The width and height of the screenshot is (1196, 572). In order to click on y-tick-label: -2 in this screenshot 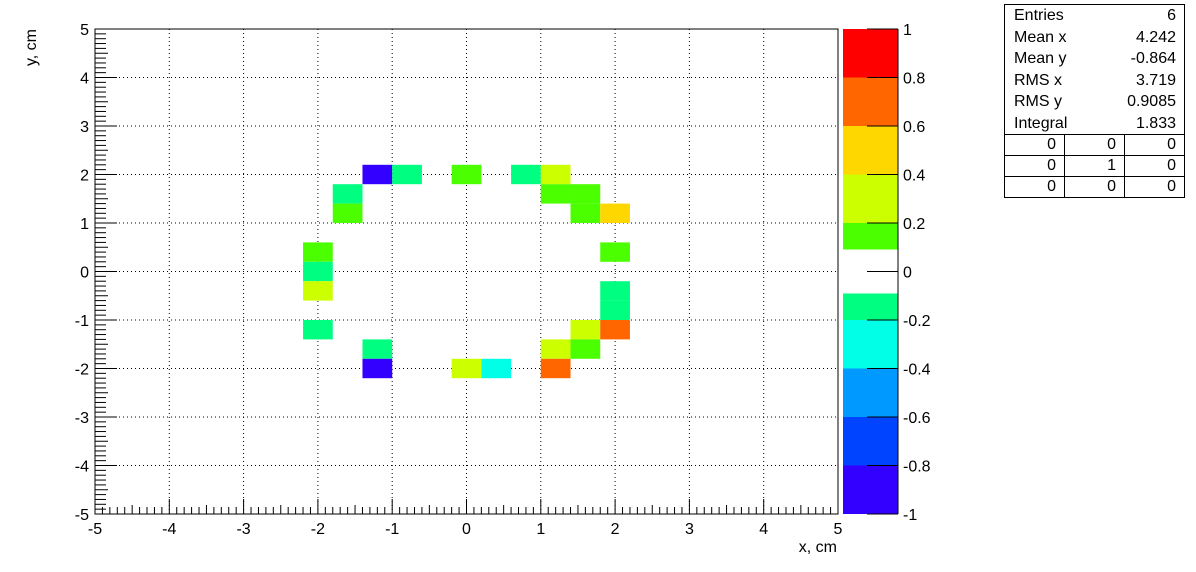, I will do `click(82, 370)`.